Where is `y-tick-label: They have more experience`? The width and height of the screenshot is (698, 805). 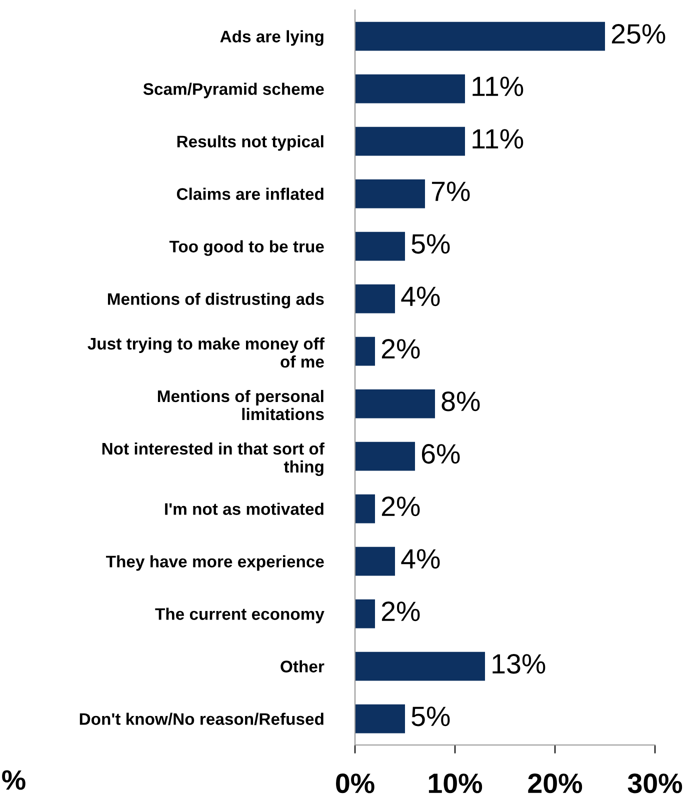 y-tick-label: They have more experience is located at coordinates (215, 563).